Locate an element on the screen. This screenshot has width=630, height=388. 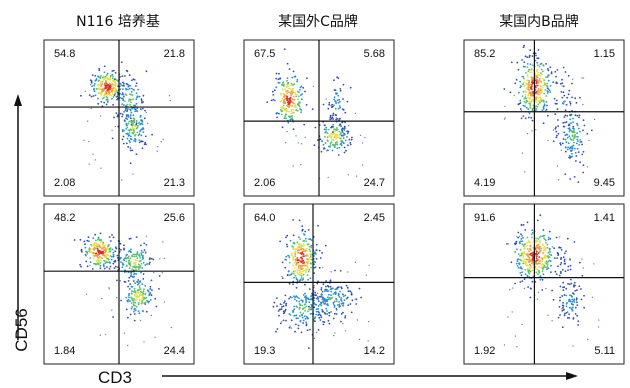
x-axis-arrowhead is located at coordinates (572, 376).